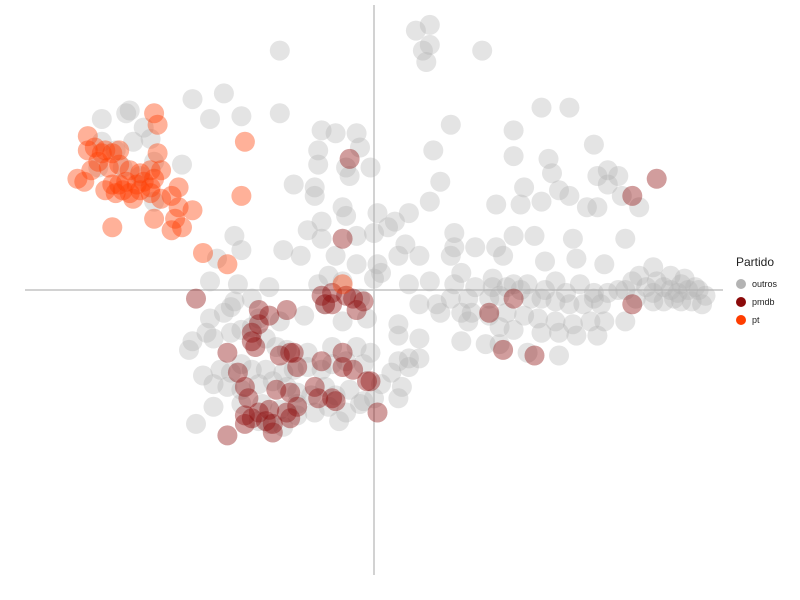  I want to click on legend-label-pt: pt, so click(756, 320).